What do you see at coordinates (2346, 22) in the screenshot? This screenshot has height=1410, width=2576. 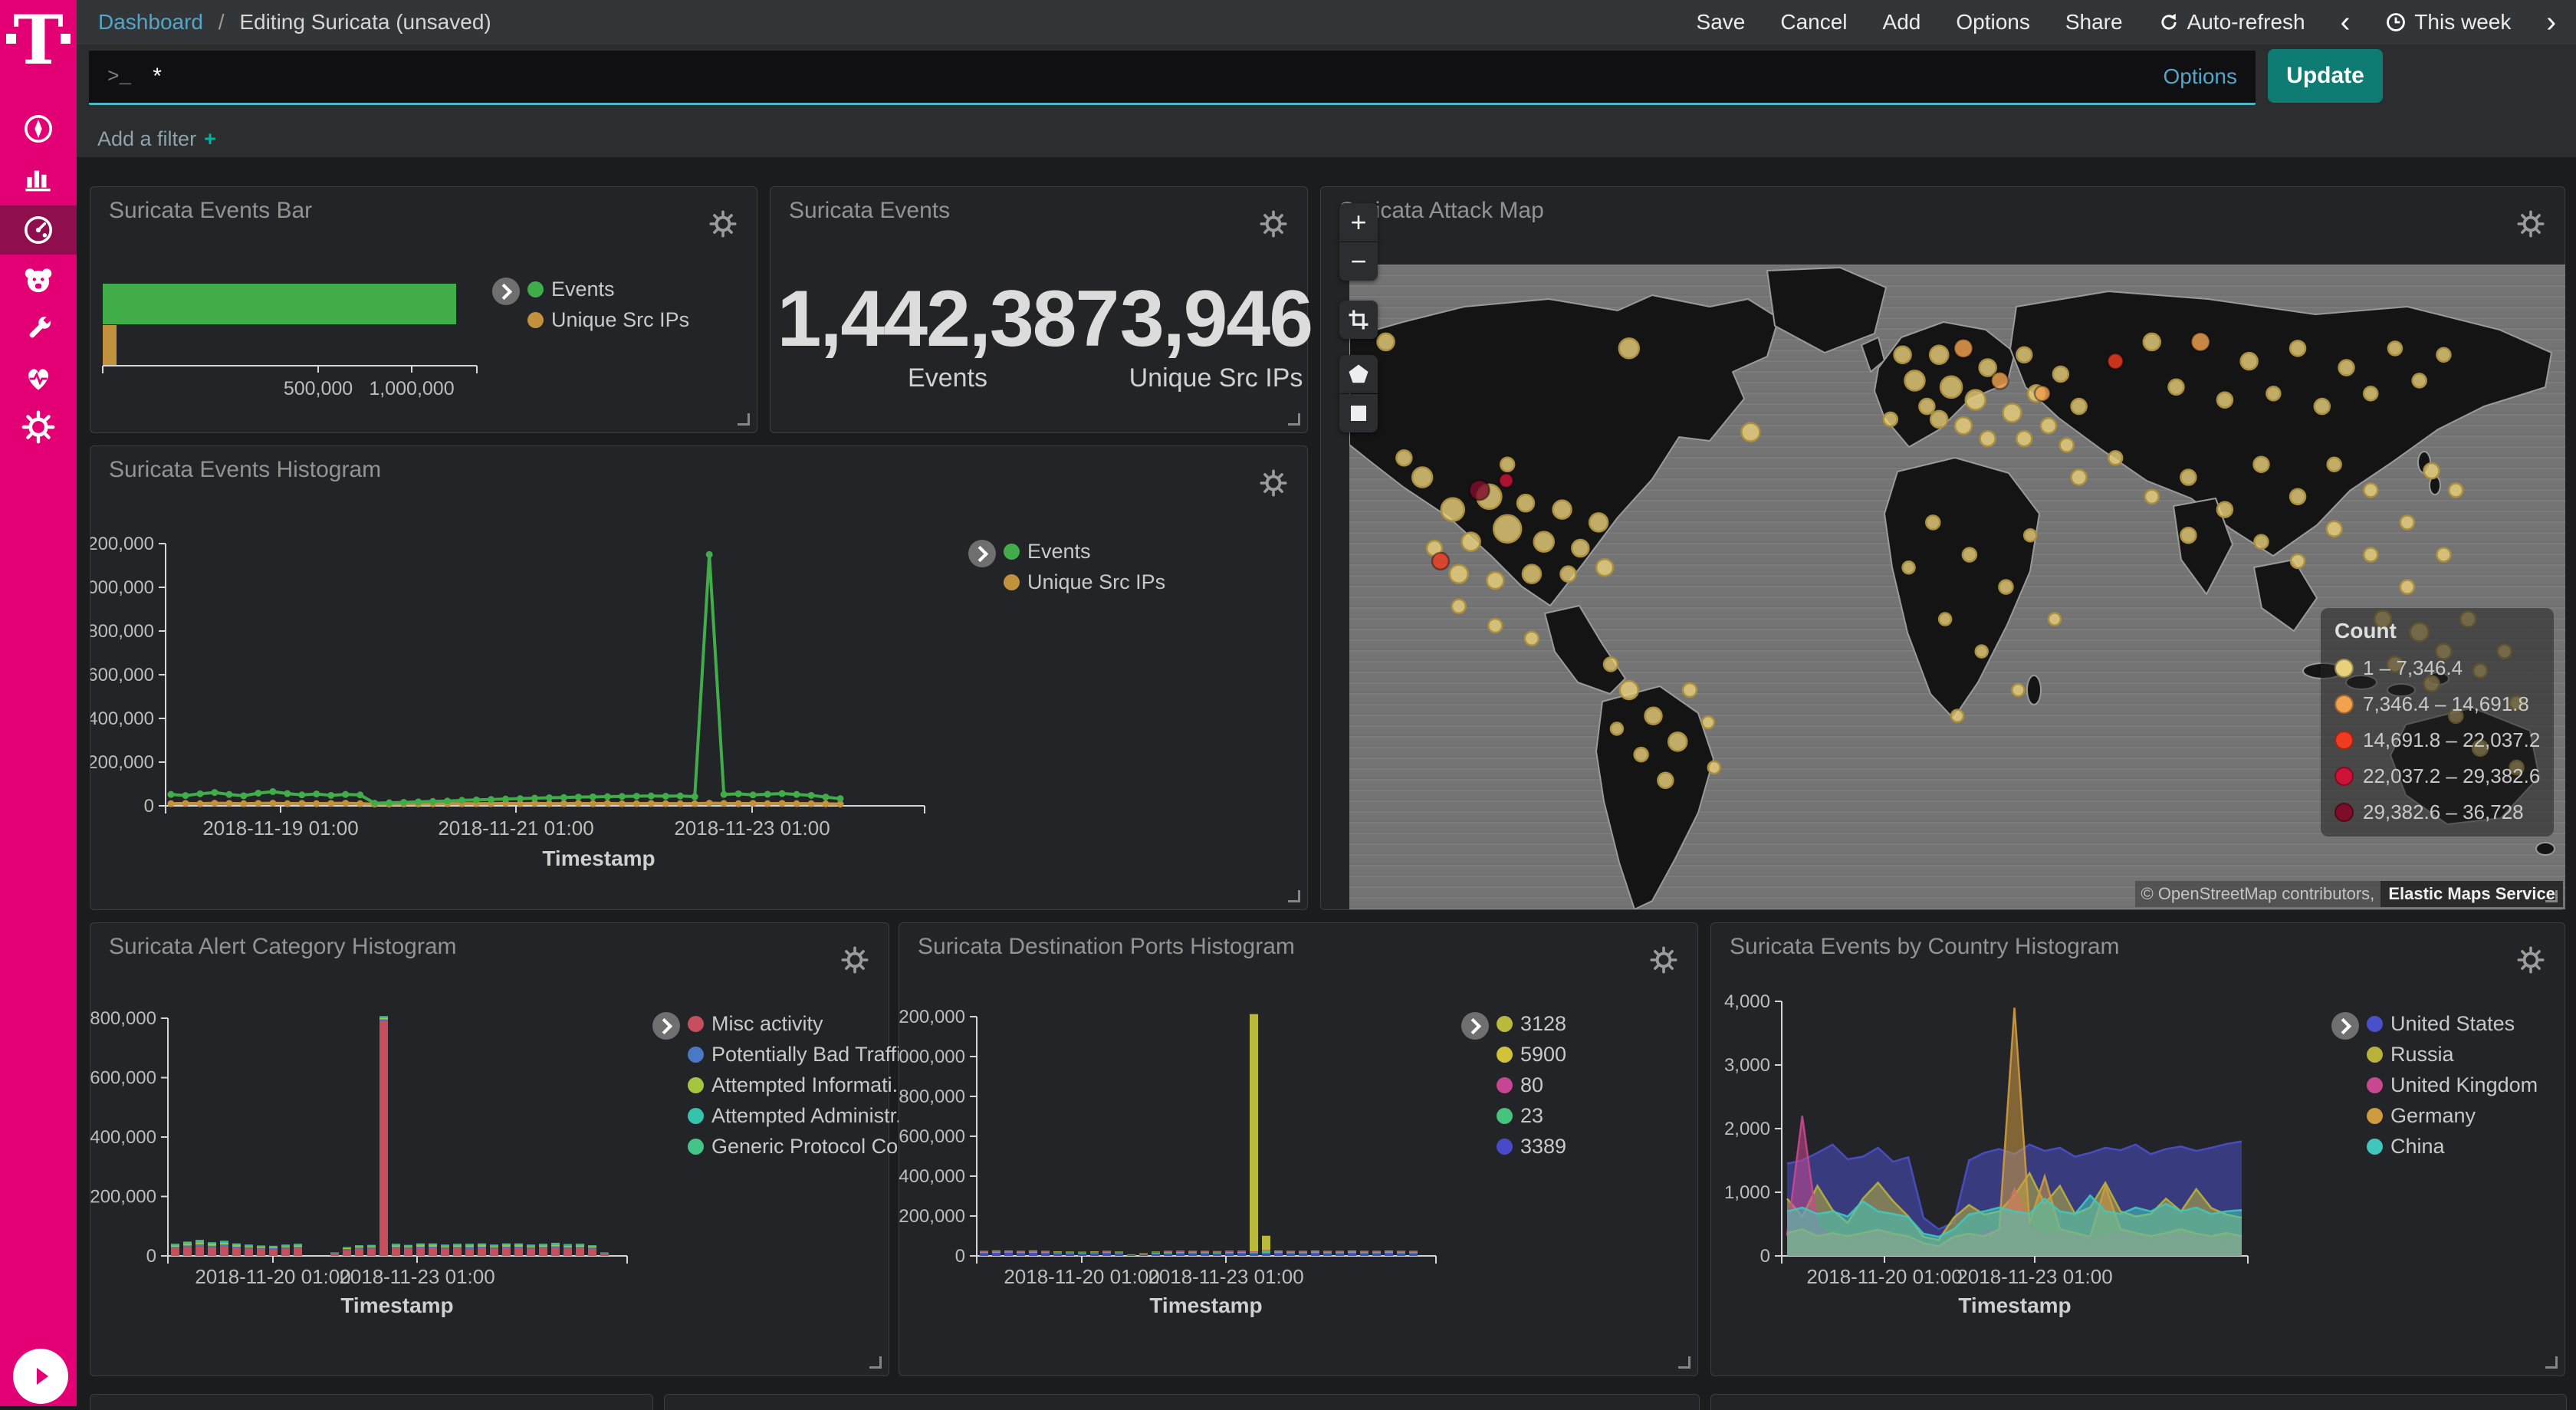 I see `time-prev-button: ‹` at bounding box center [2346, 22].